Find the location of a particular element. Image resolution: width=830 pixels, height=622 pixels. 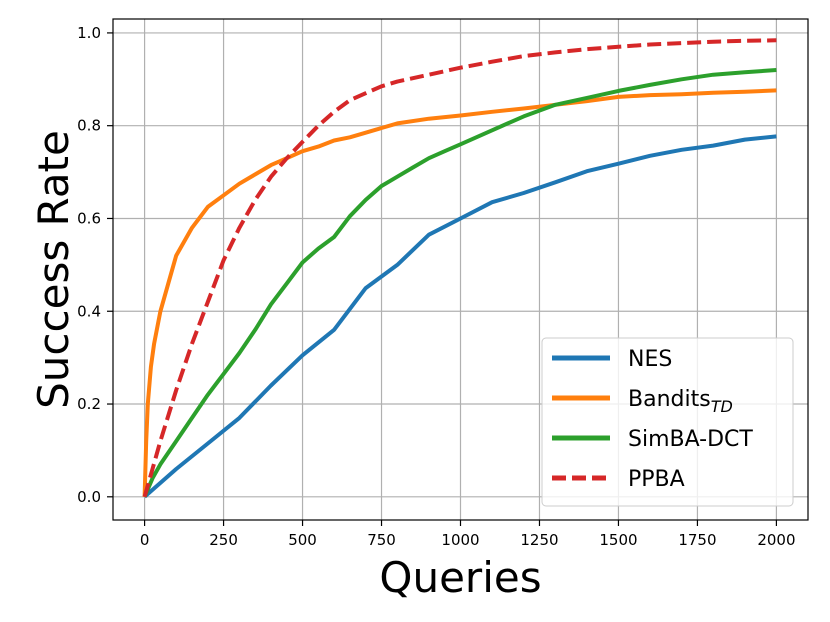

x-tick-label: 500 is located at coordinates (302, 540).